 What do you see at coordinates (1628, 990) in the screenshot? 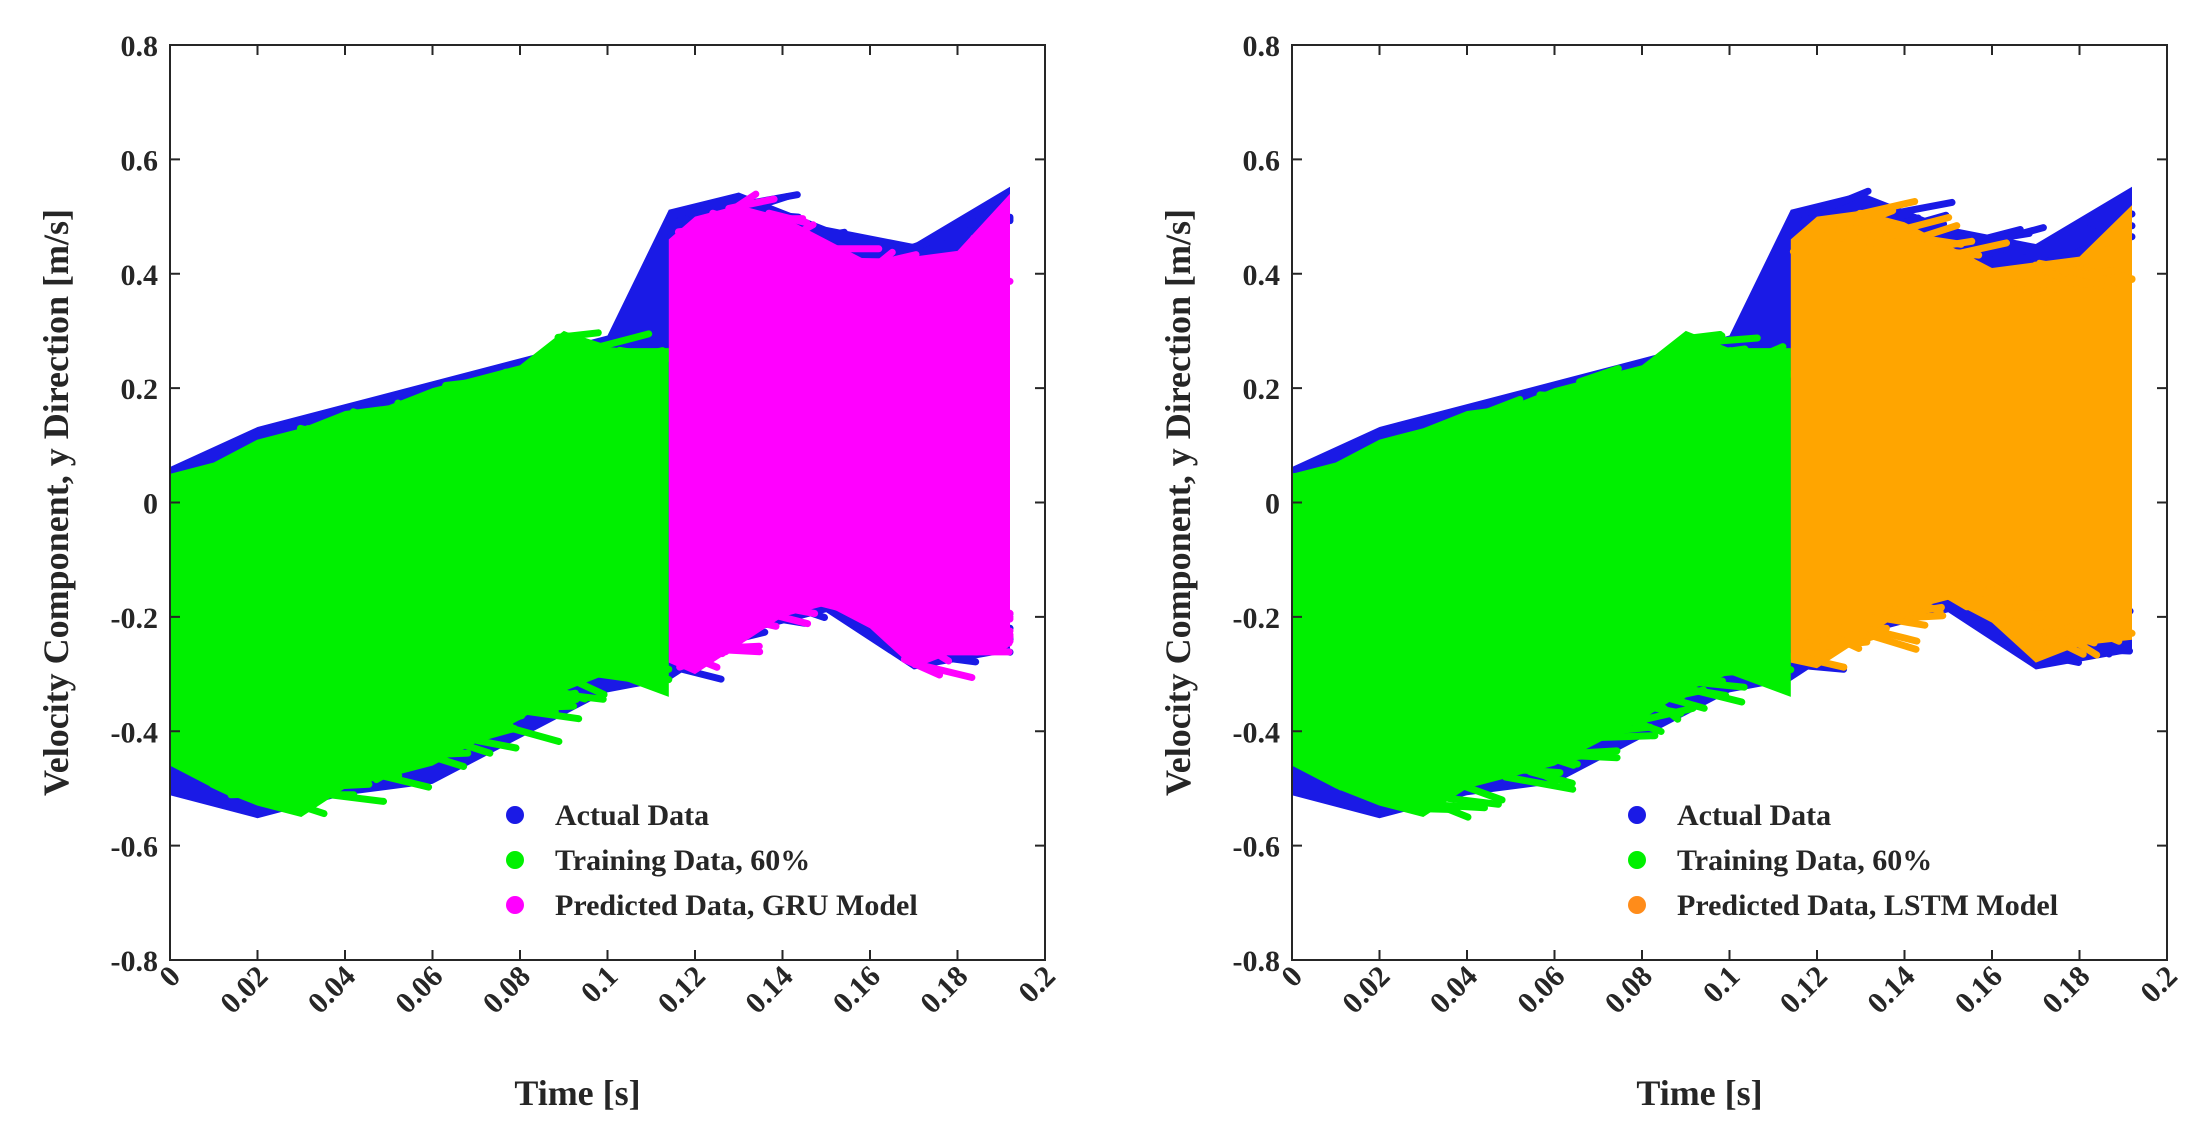
I see `chart-1-x-tick-label: 0.08` at bounding box center [1628, 990].